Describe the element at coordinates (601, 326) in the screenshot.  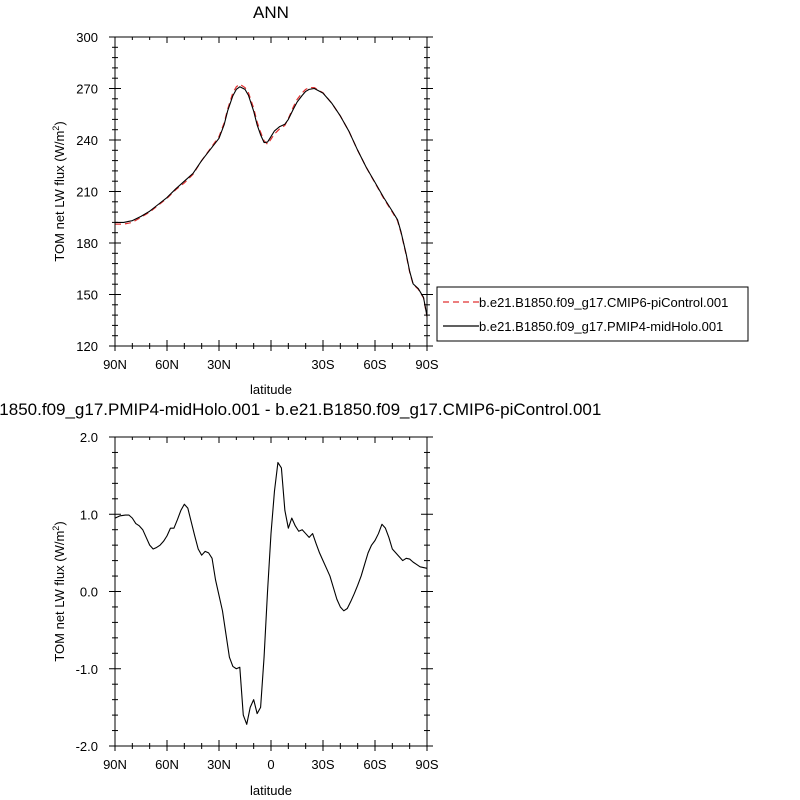
I see `legend-label: b.e21.B1850.f09_g17.PMIP4-midHolo.001` at that location.